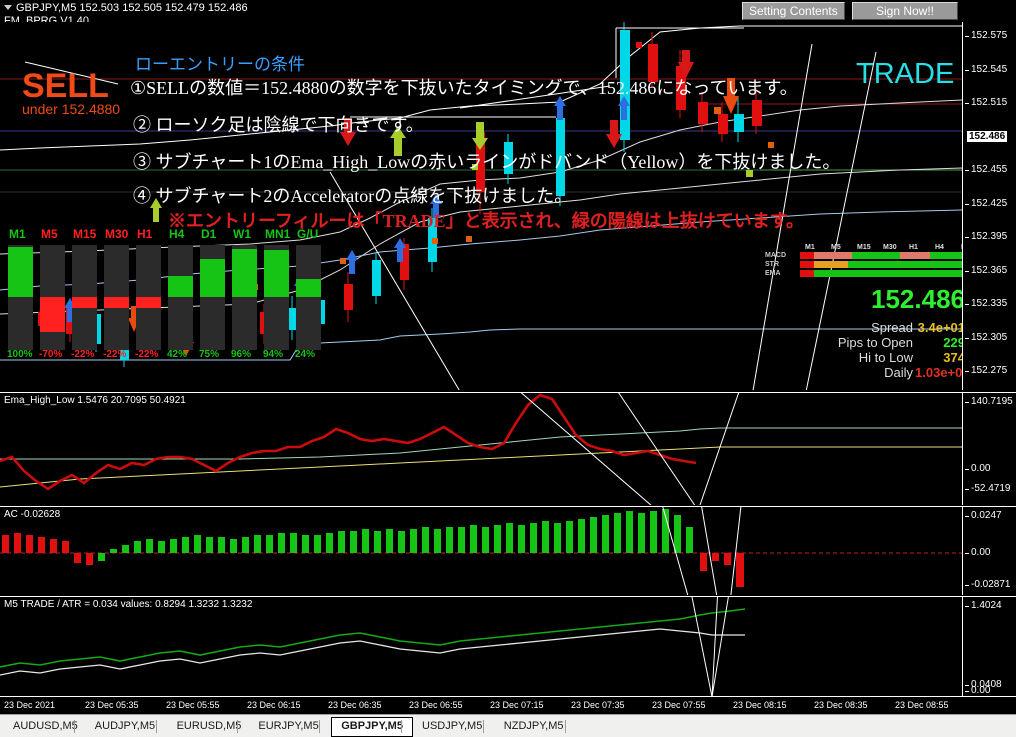 The height and width of the screenshot is (737, 1016). Describe the element at coordinates (863, 342) in the screenshot. I see `stat-row: Pips to Open 229` at that location.